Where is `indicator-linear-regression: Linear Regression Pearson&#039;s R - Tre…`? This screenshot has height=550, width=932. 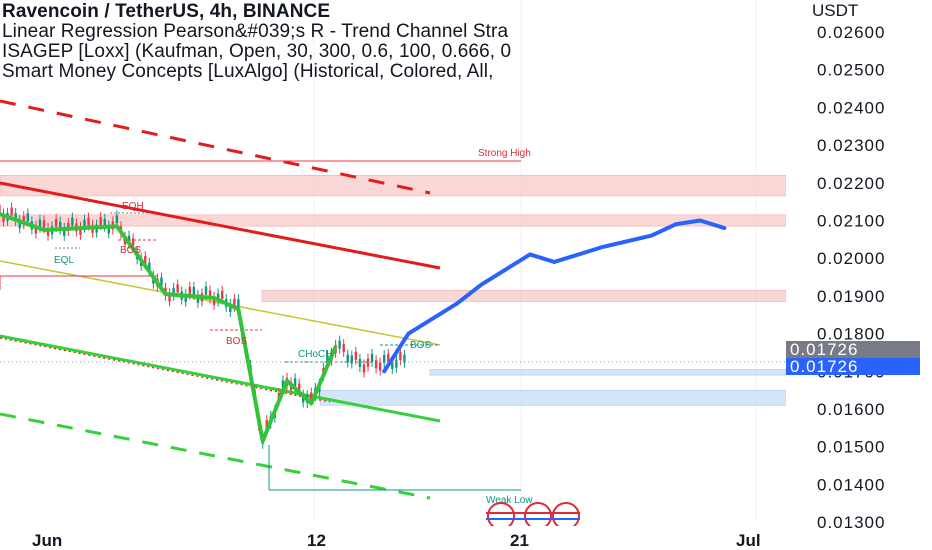
indicator-linear-regression: Linear Regression Pearson&#039;s R - Tre… is located at coordinates (255, 31).